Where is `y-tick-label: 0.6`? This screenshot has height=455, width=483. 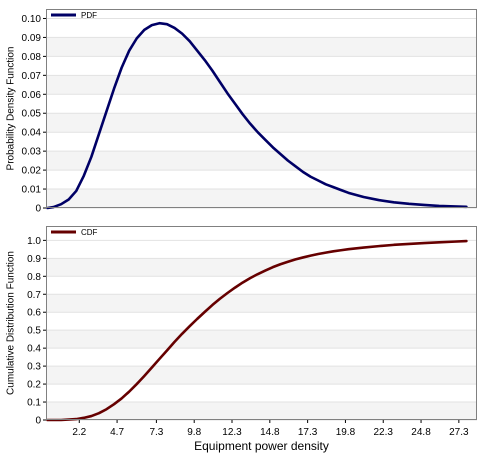
y-tick-label: 0.6 is located at coordinates (34, 313).